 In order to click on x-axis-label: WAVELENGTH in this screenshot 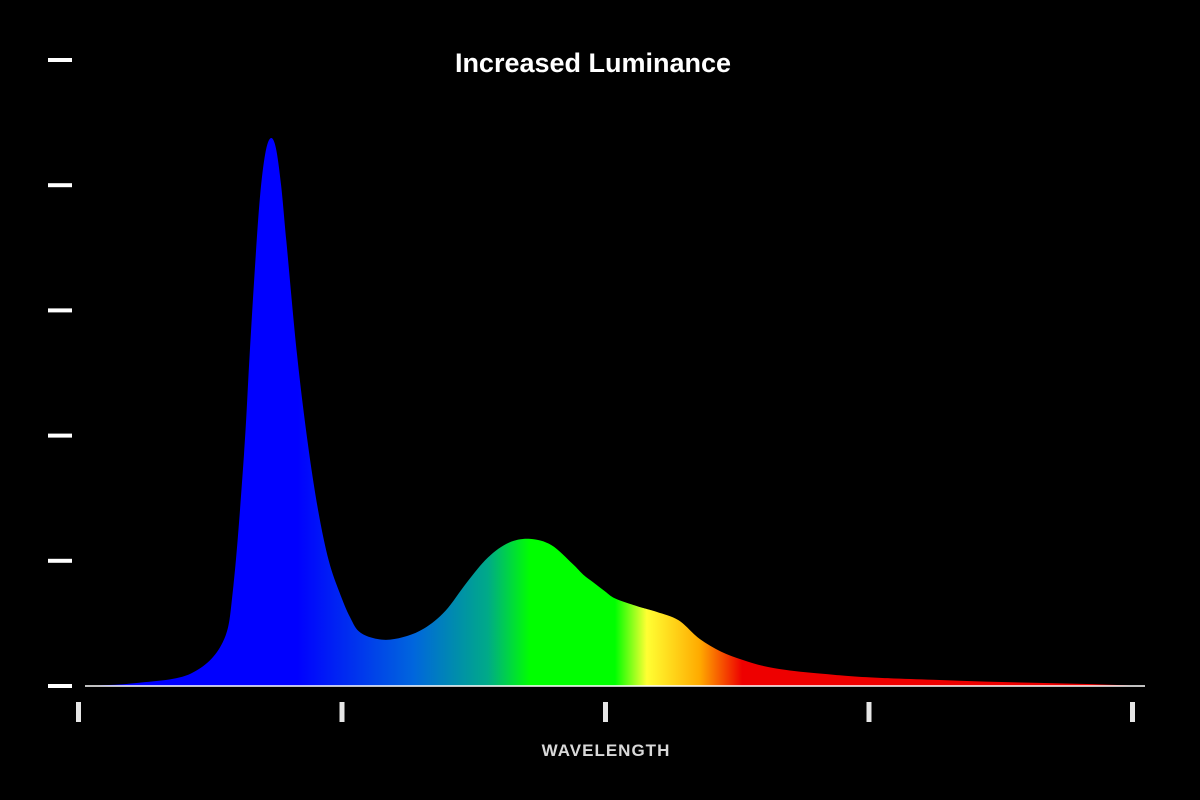, I will do `click(606, 750)`.